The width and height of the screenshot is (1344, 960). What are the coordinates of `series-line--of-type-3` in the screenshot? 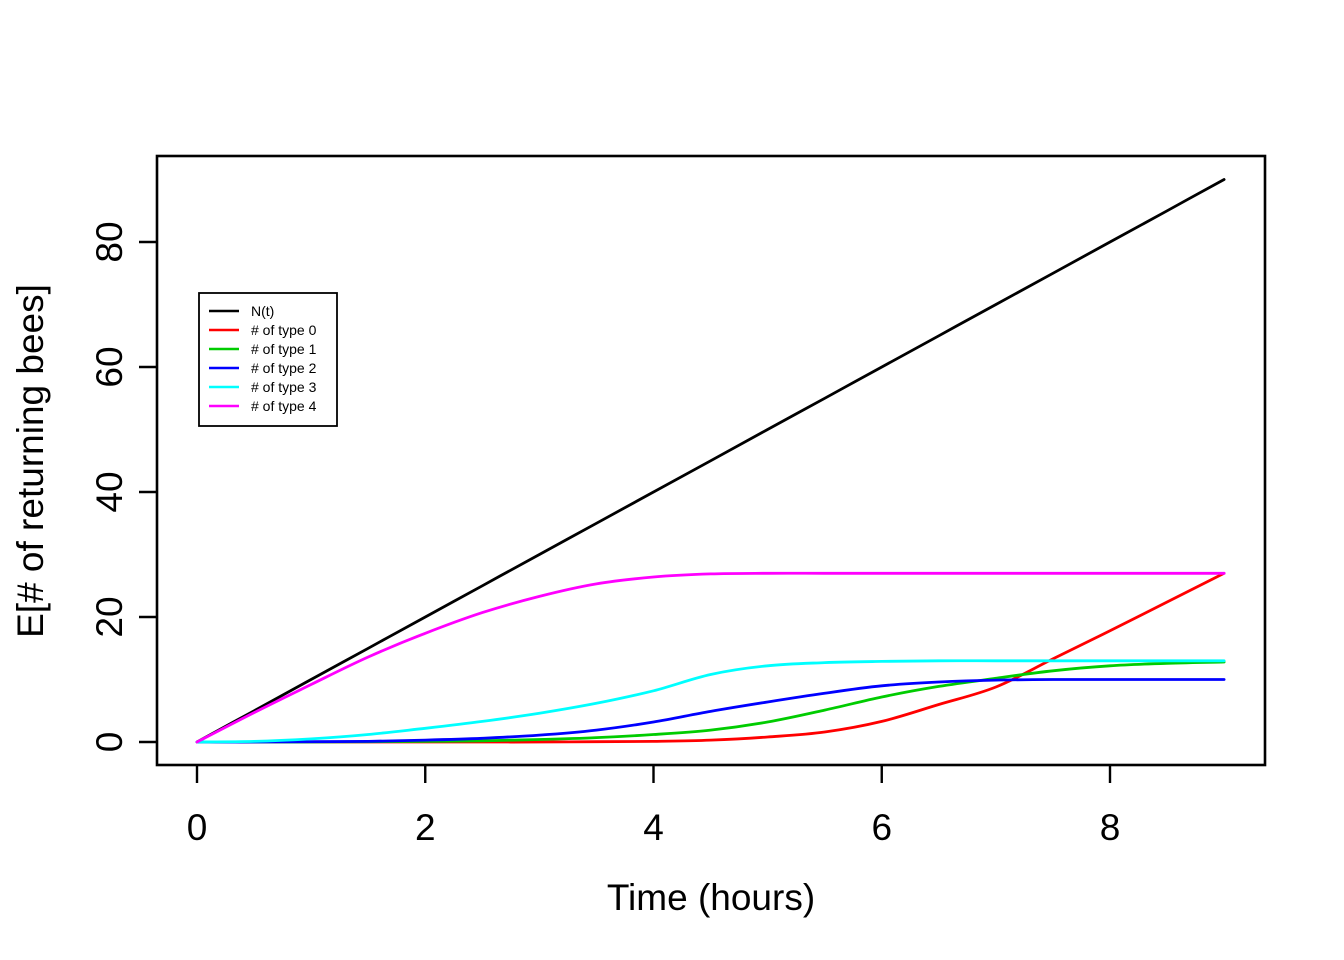 It's located at (710, 701).